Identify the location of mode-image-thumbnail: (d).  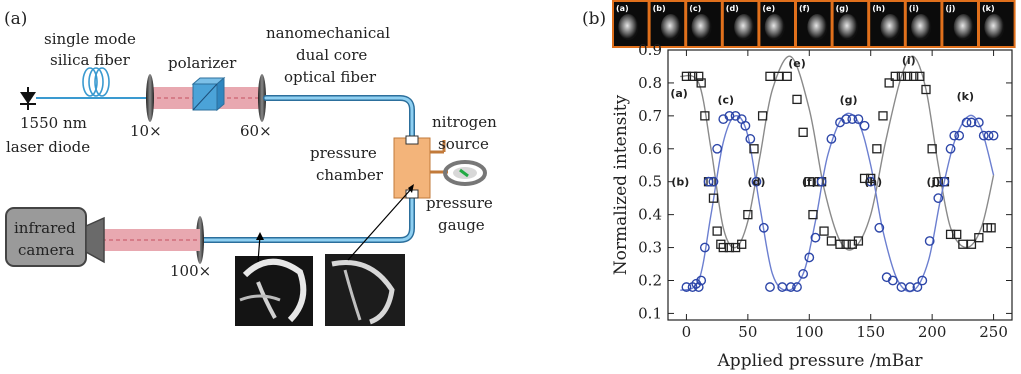
(740, 24).